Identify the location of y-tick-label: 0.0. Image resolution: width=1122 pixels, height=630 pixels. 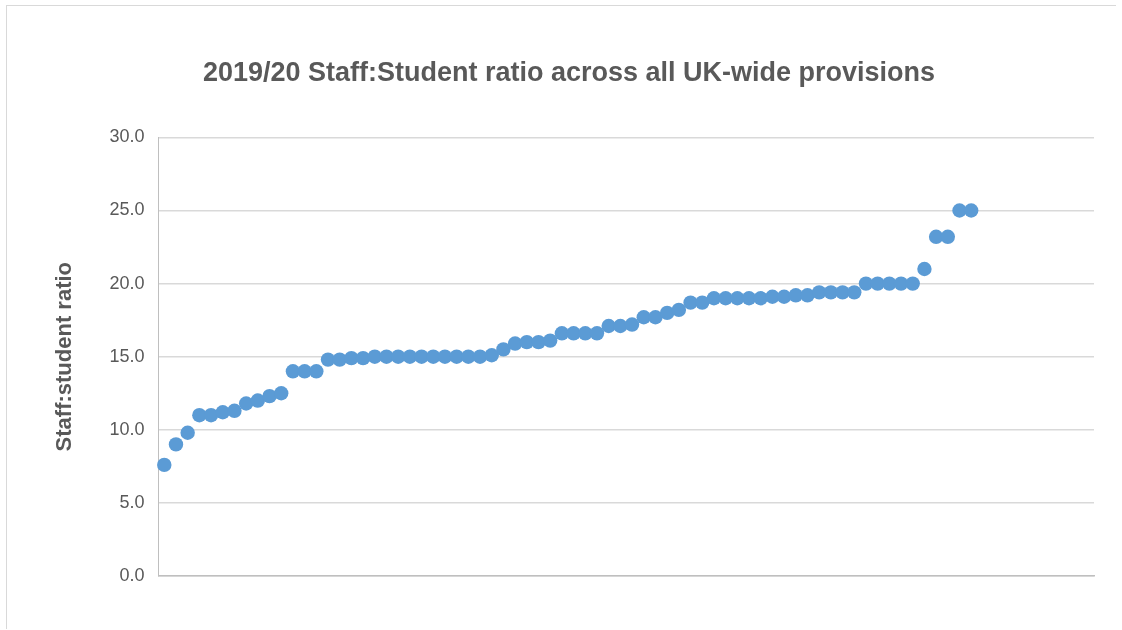
(132, 574).